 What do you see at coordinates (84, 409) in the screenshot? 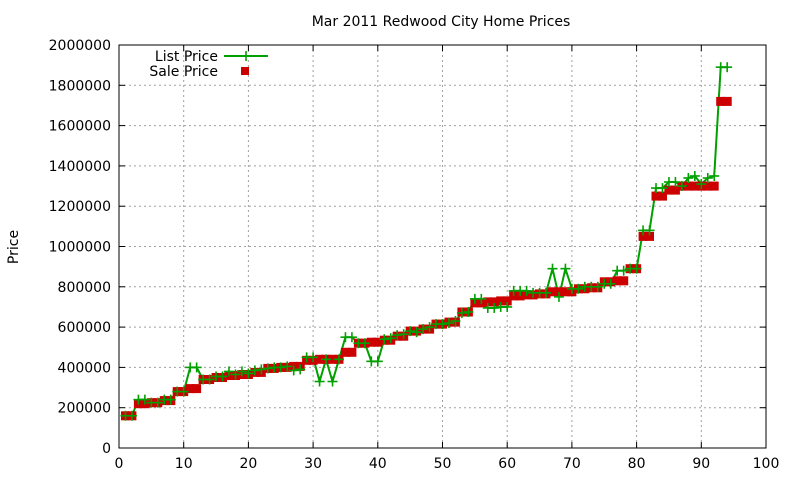
I see `y-tick-label: 200000` at bounding box center [84, 409].